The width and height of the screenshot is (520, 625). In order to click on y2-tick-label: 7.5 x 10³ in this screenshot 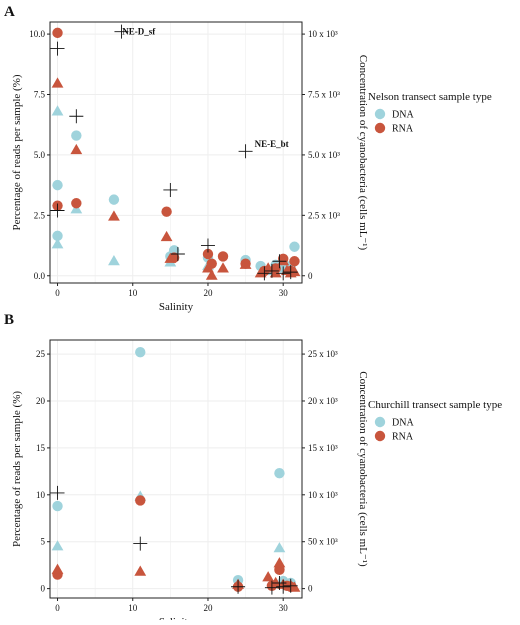, I will do `click(324, 95)`.